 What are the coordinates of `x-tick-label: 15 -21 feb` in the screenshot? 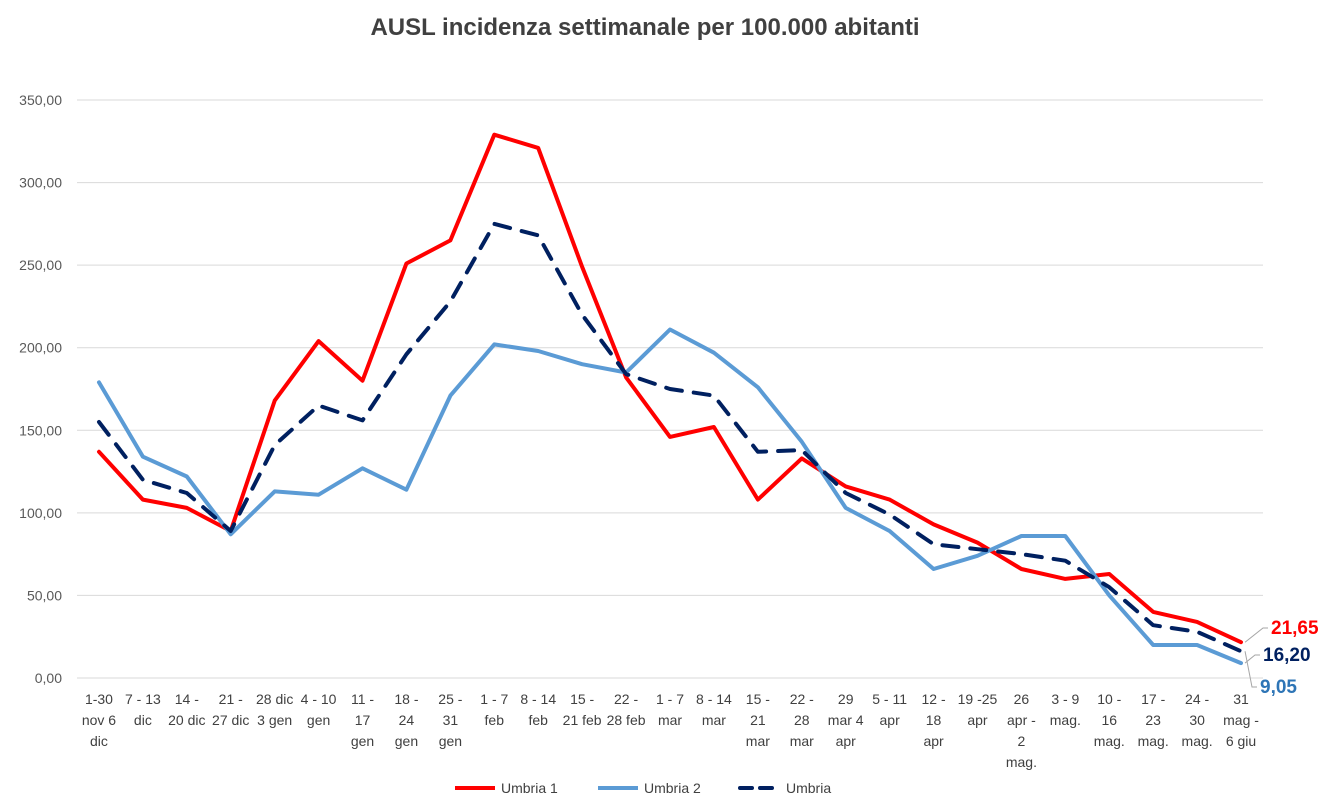 It's located at (582, 709).